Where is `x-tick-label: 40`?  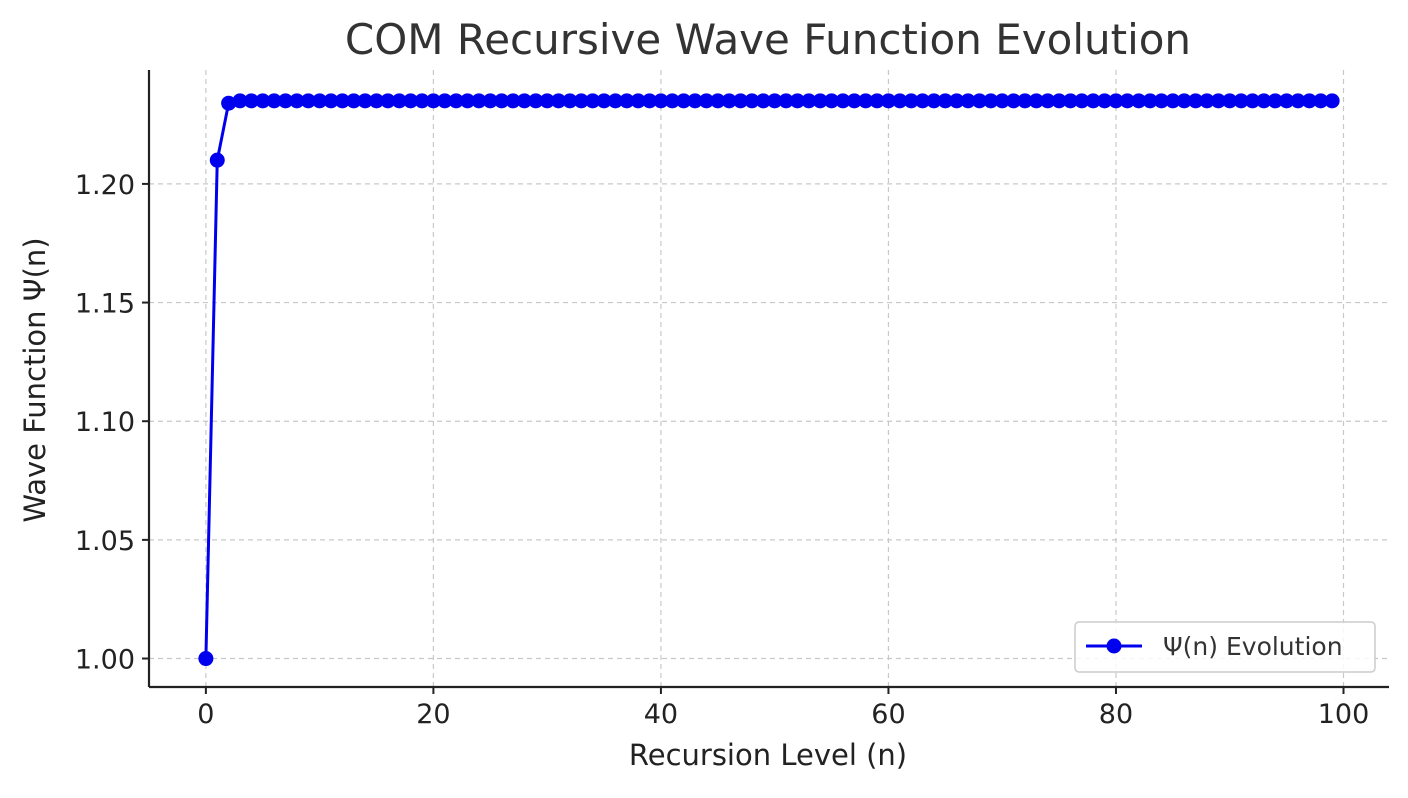 x-tick-label: 40 is located at coordinates (661, 714).